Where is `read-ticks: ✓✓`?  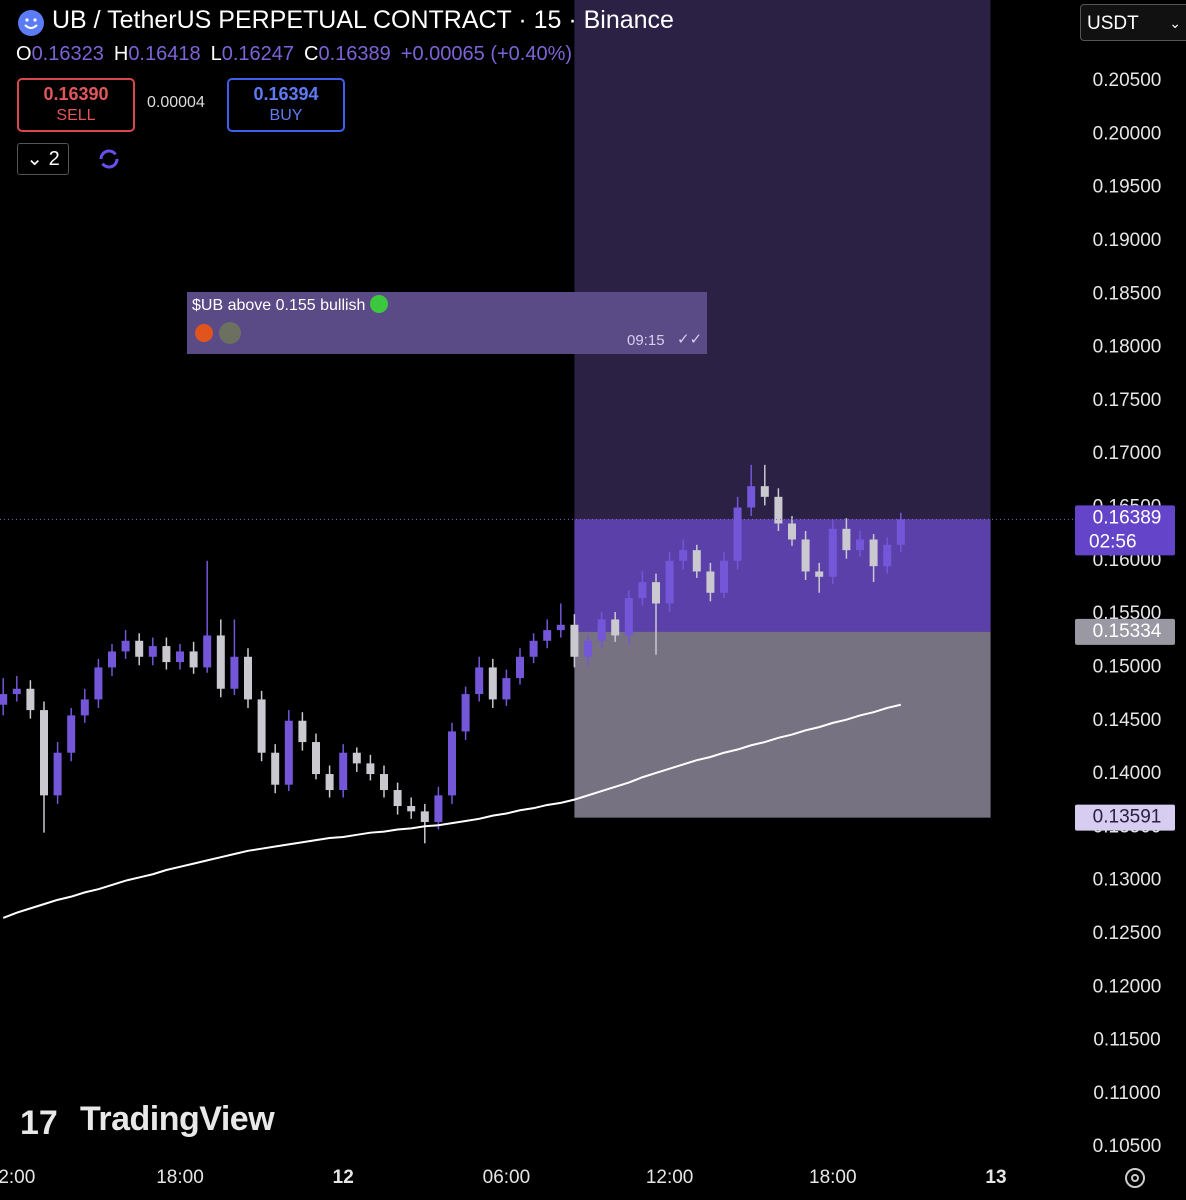 read-ticks: ✓✓ is located at coordinates (690, 339).